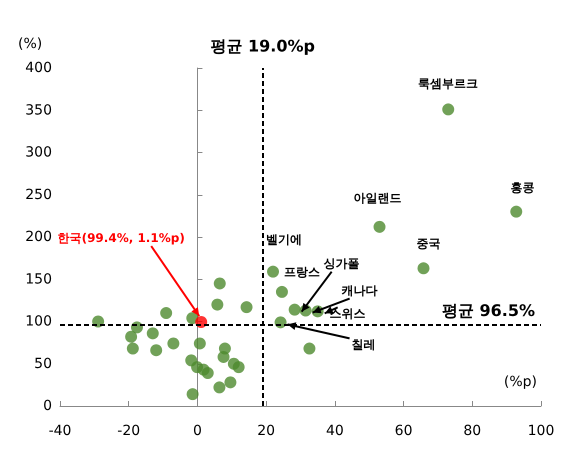 This screenshot has width=568, height=465. What do you see at coordinates (448, 83) in the screenshot?
I see `annotation: 룩셈부르크` at bounding box center [448, 83].